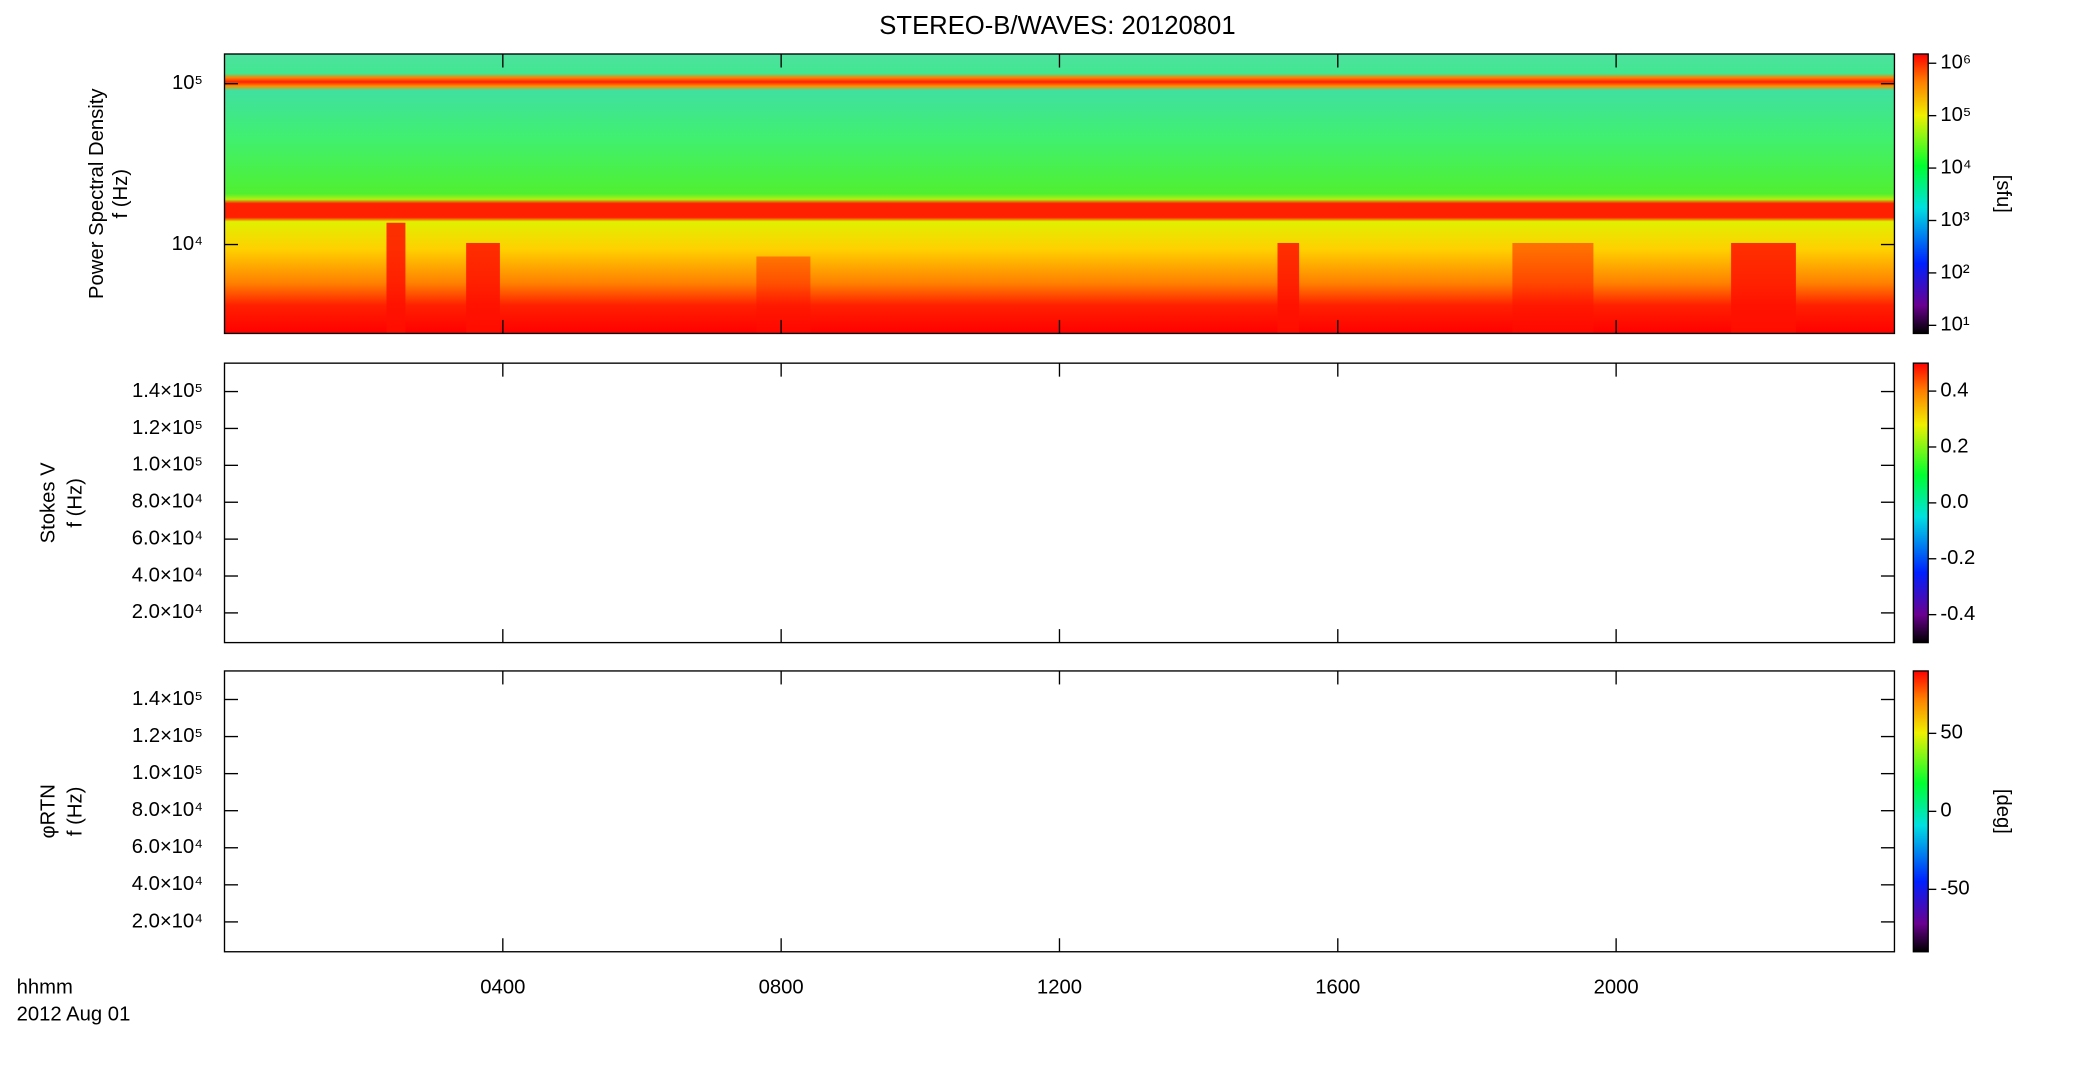 This screenshot has width=2096, height=1080. Describe the element at coordinates (1955, 63) in the screenshot. I see `colorbar-tick-label: 10⁶` at that location.